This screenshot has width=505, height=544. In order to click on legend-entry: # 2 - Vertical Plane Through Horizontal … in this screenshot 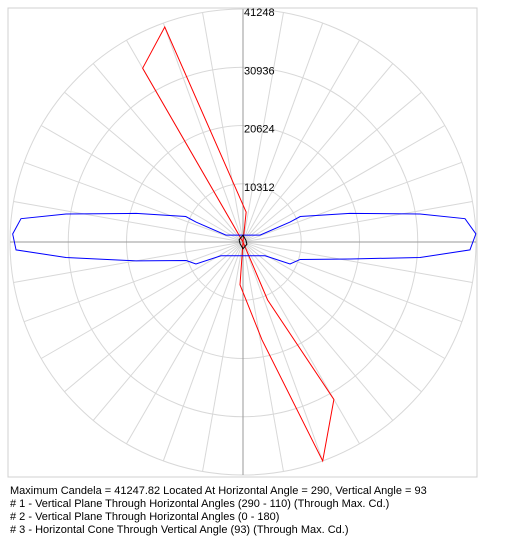, I will do `click(144, 517)`.